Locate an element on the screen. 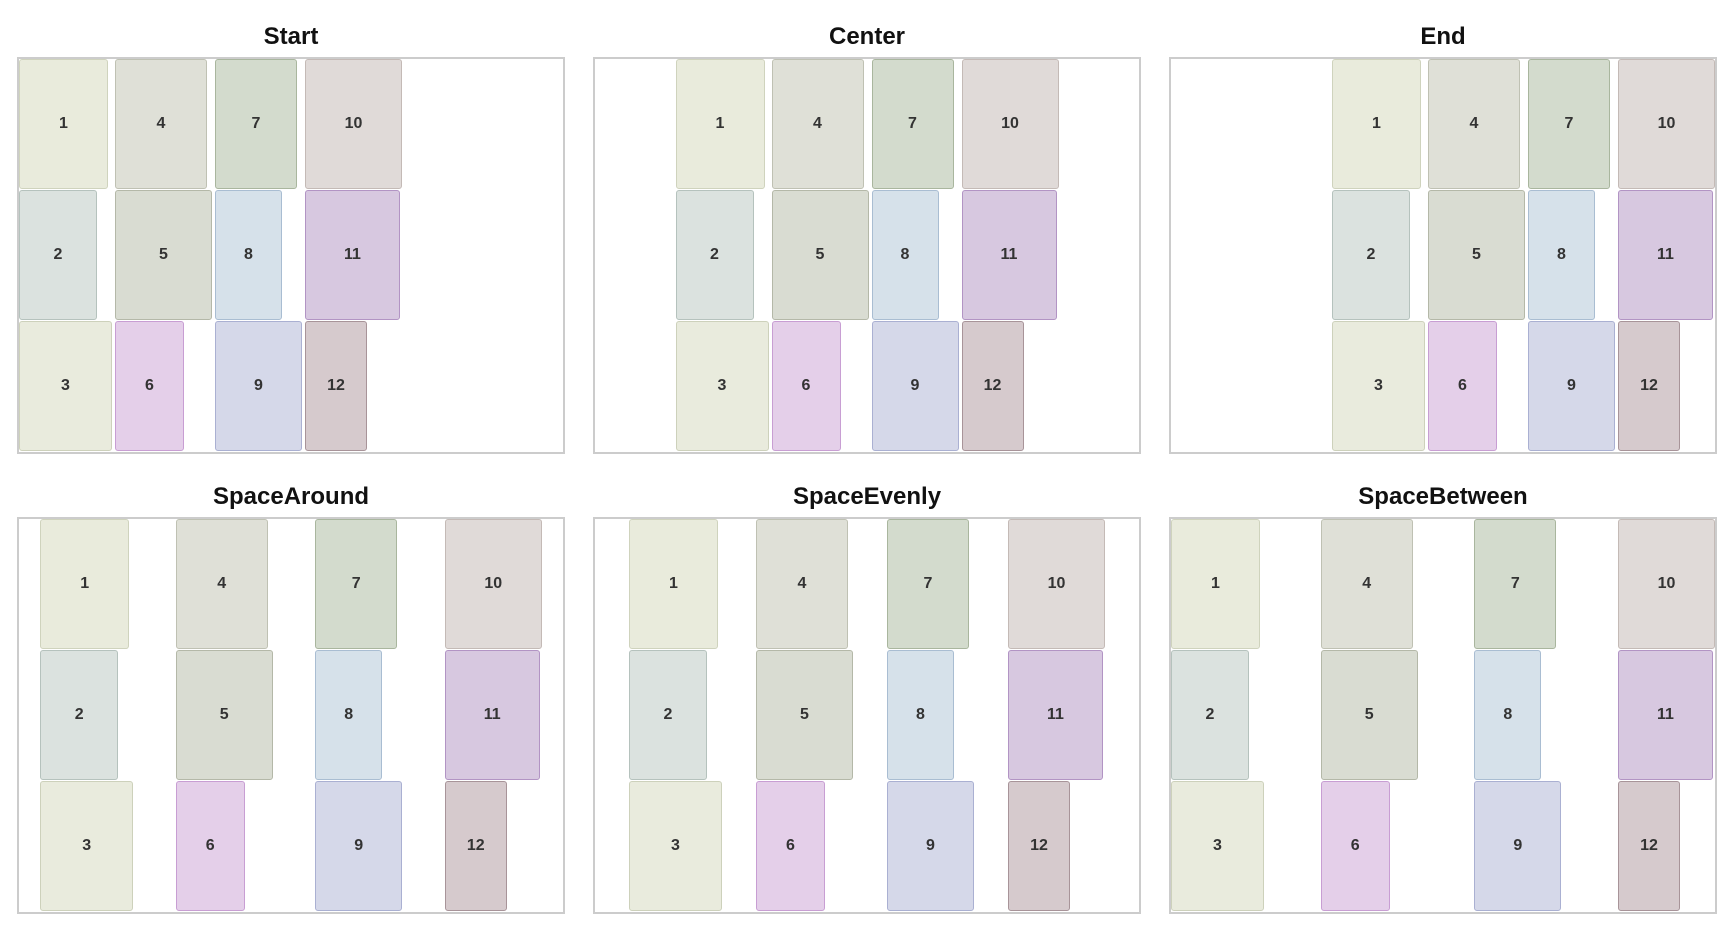 The width and height of the screenshot is (1736, 941). panel-end: End 1 2 3 4 5 6 7 8 9 10 11 12 is located at coordinates (1443, 238).